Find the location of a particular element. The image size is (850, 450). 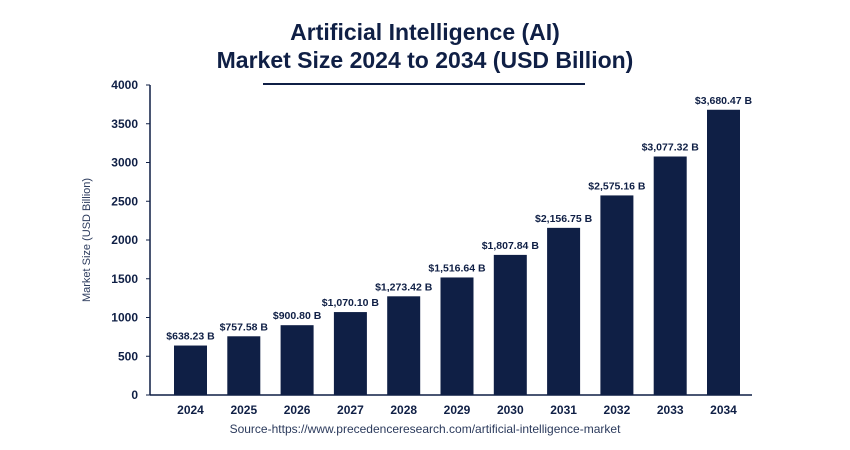

data-label: $1,807.84 B is located at coordinates (511, 246).